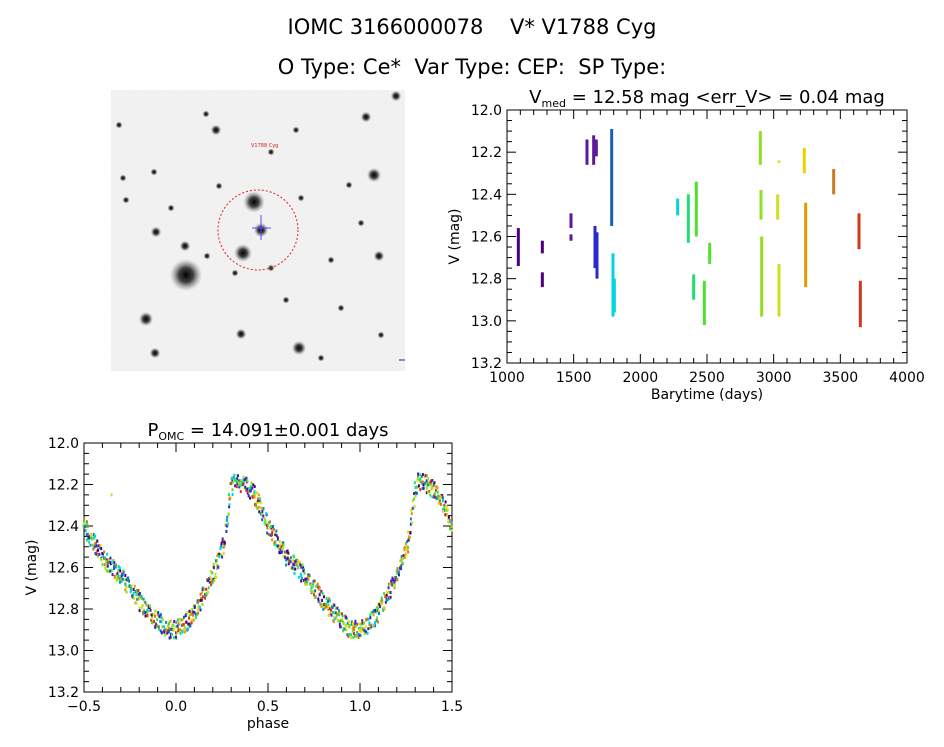 Image resolution: width=944 pixels, height=747 pixels. Describe the element at coordinates (641, 378) in the screenshot. I see `x-tick-label: 2000` at that location.